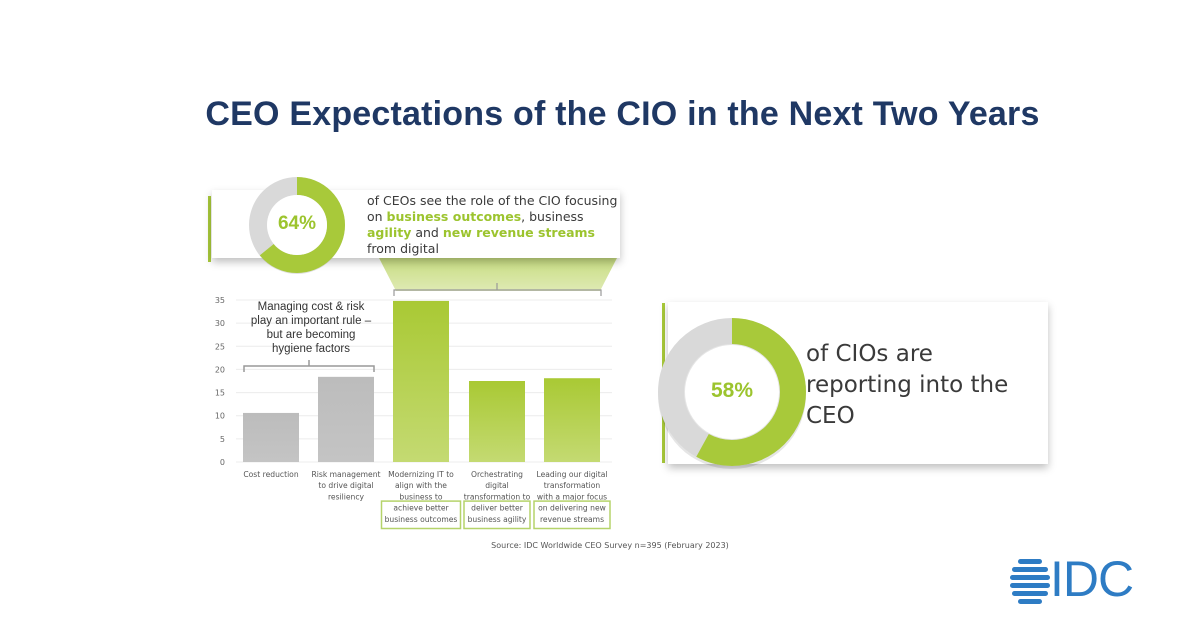 This screenshot has height=628, width=1200. Describe the element at coordinates (1030, 581) in the screenshot. I see `idc-logo-icon` at that location.